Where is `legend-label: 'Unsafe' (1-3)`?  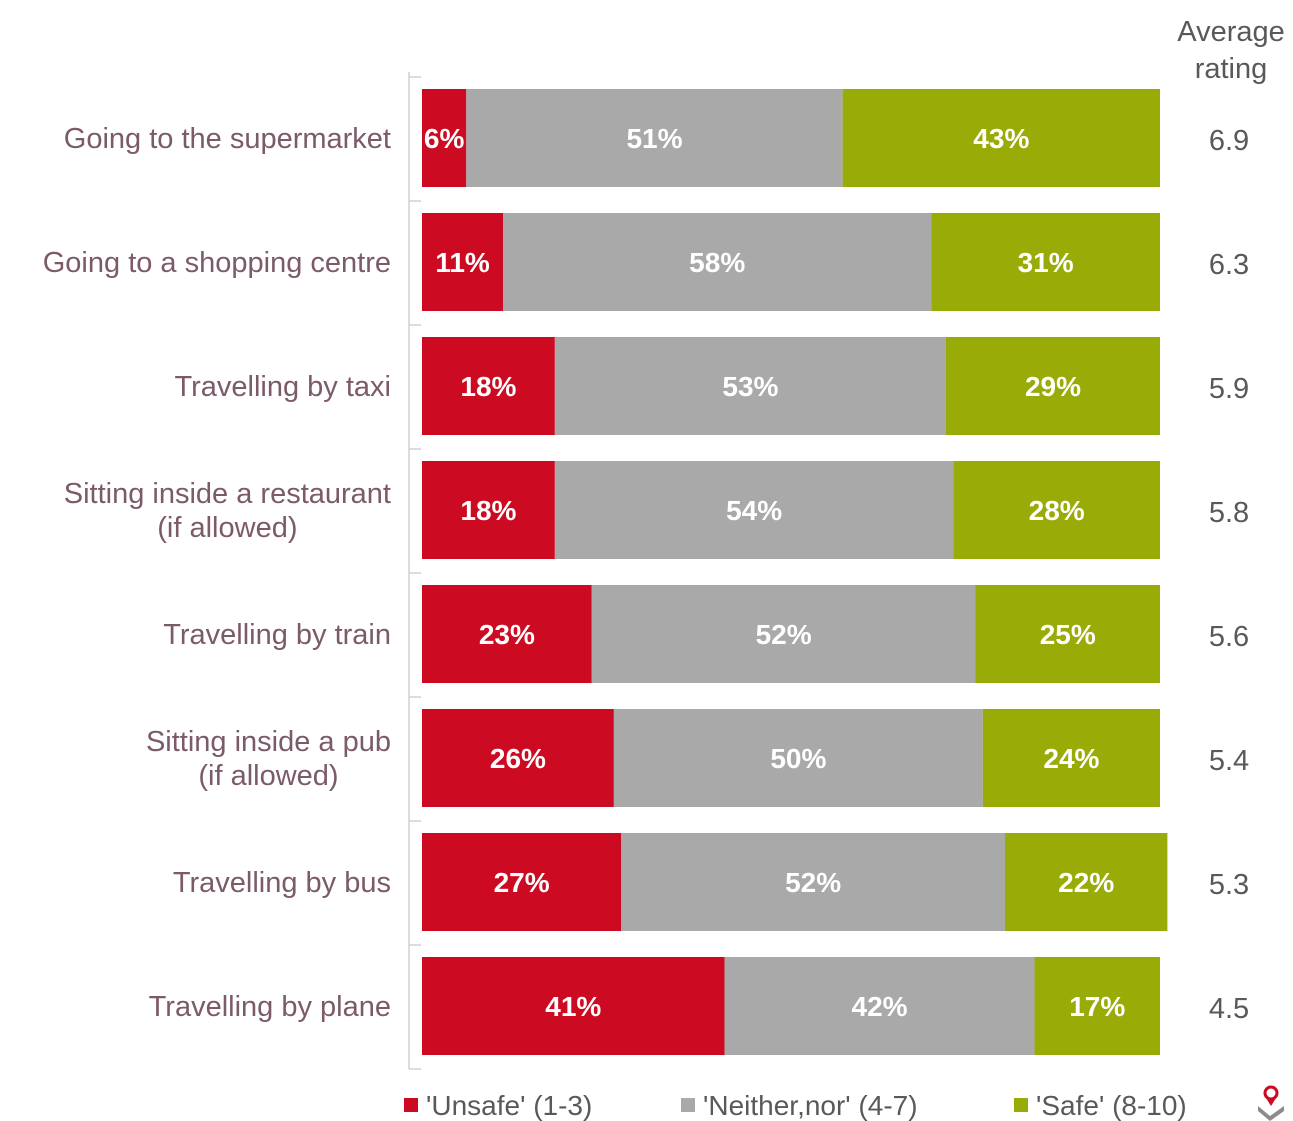
legend-label: 'Unsafe' (1-3) is located at coordinates (509, 1105).